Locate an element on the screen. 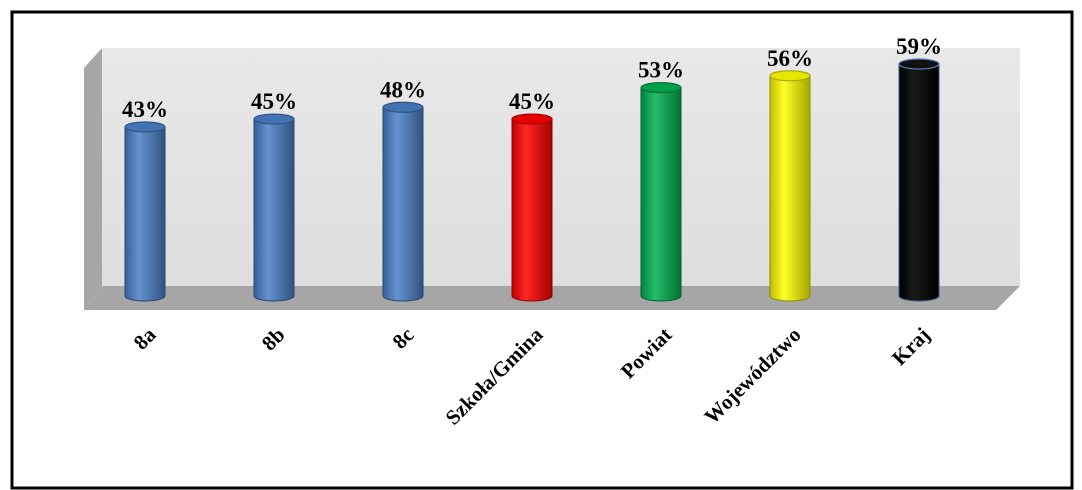 The height and width of the screenshot is (490, 1082). value-label-6: 56% is located at coordinates (790, 58).